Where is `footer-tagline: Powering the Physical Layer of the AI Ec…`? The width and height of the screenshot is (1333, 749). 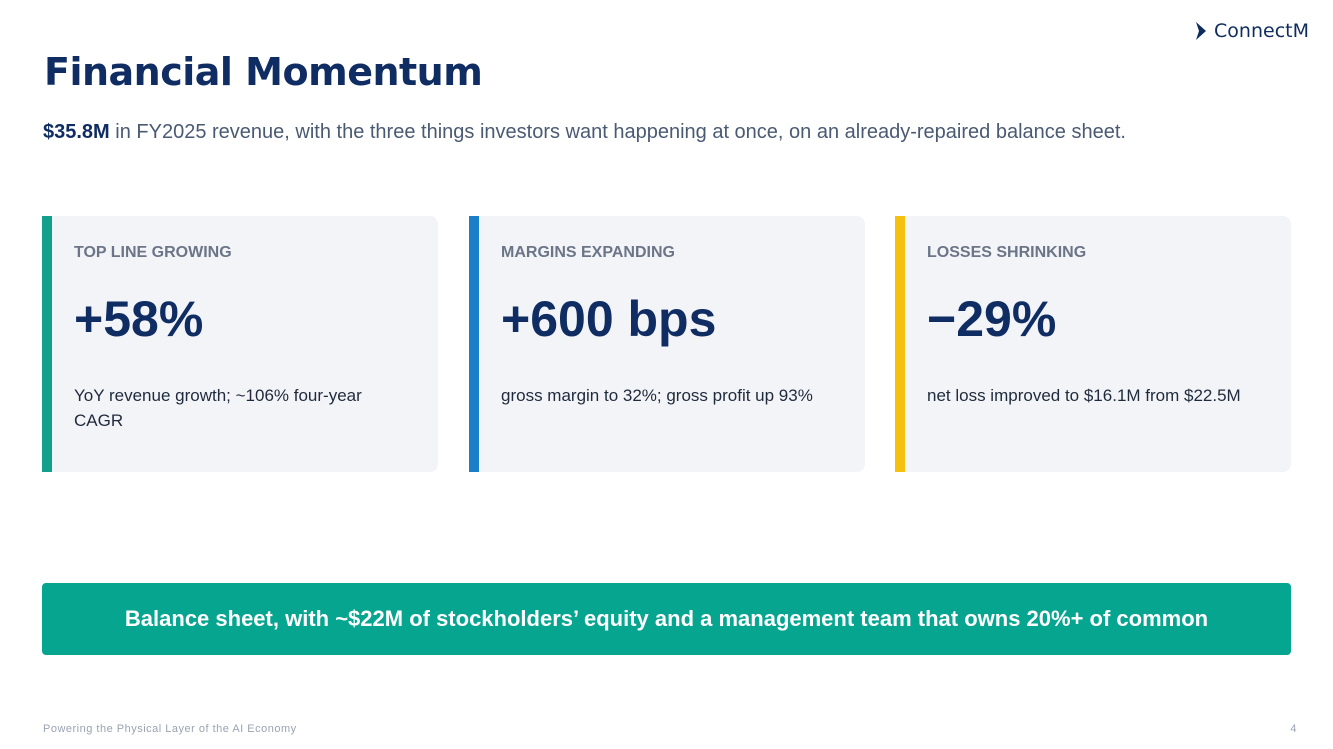
footer-tagline: Powering the Physical Layer of the AI Ec… is located at coordinates (170, 729).